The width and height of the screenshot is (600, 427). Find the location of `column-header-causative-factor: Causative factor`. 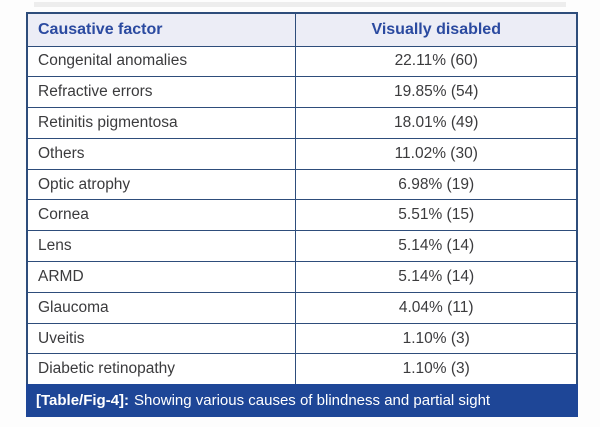

column-header-causative-factor: Causative factor is located at coordinates (161, 29).